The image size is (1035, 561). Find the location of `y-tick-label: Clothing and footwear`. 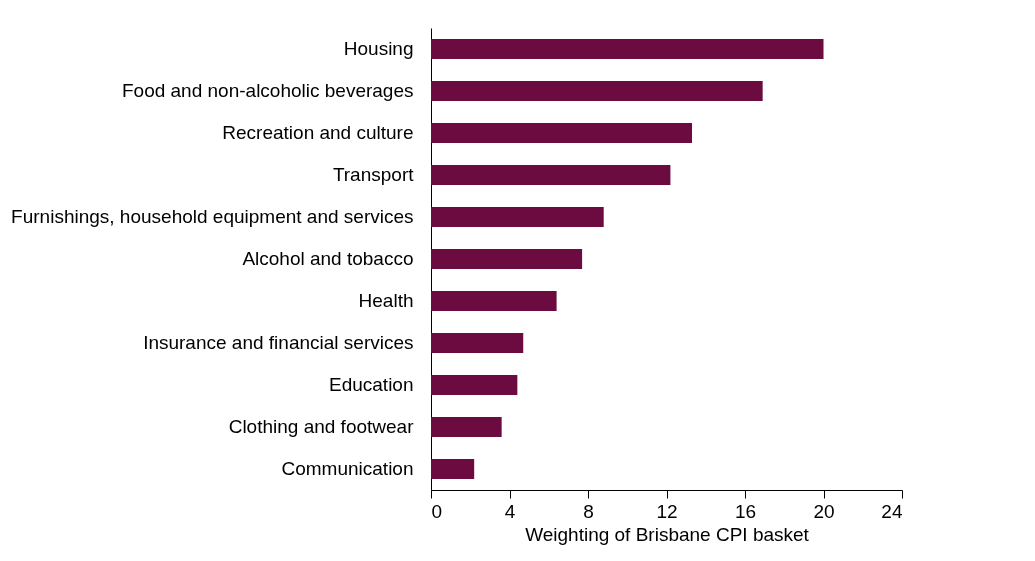

y-tick-label: Clothing and footwear is located at coordinates (321, 426).